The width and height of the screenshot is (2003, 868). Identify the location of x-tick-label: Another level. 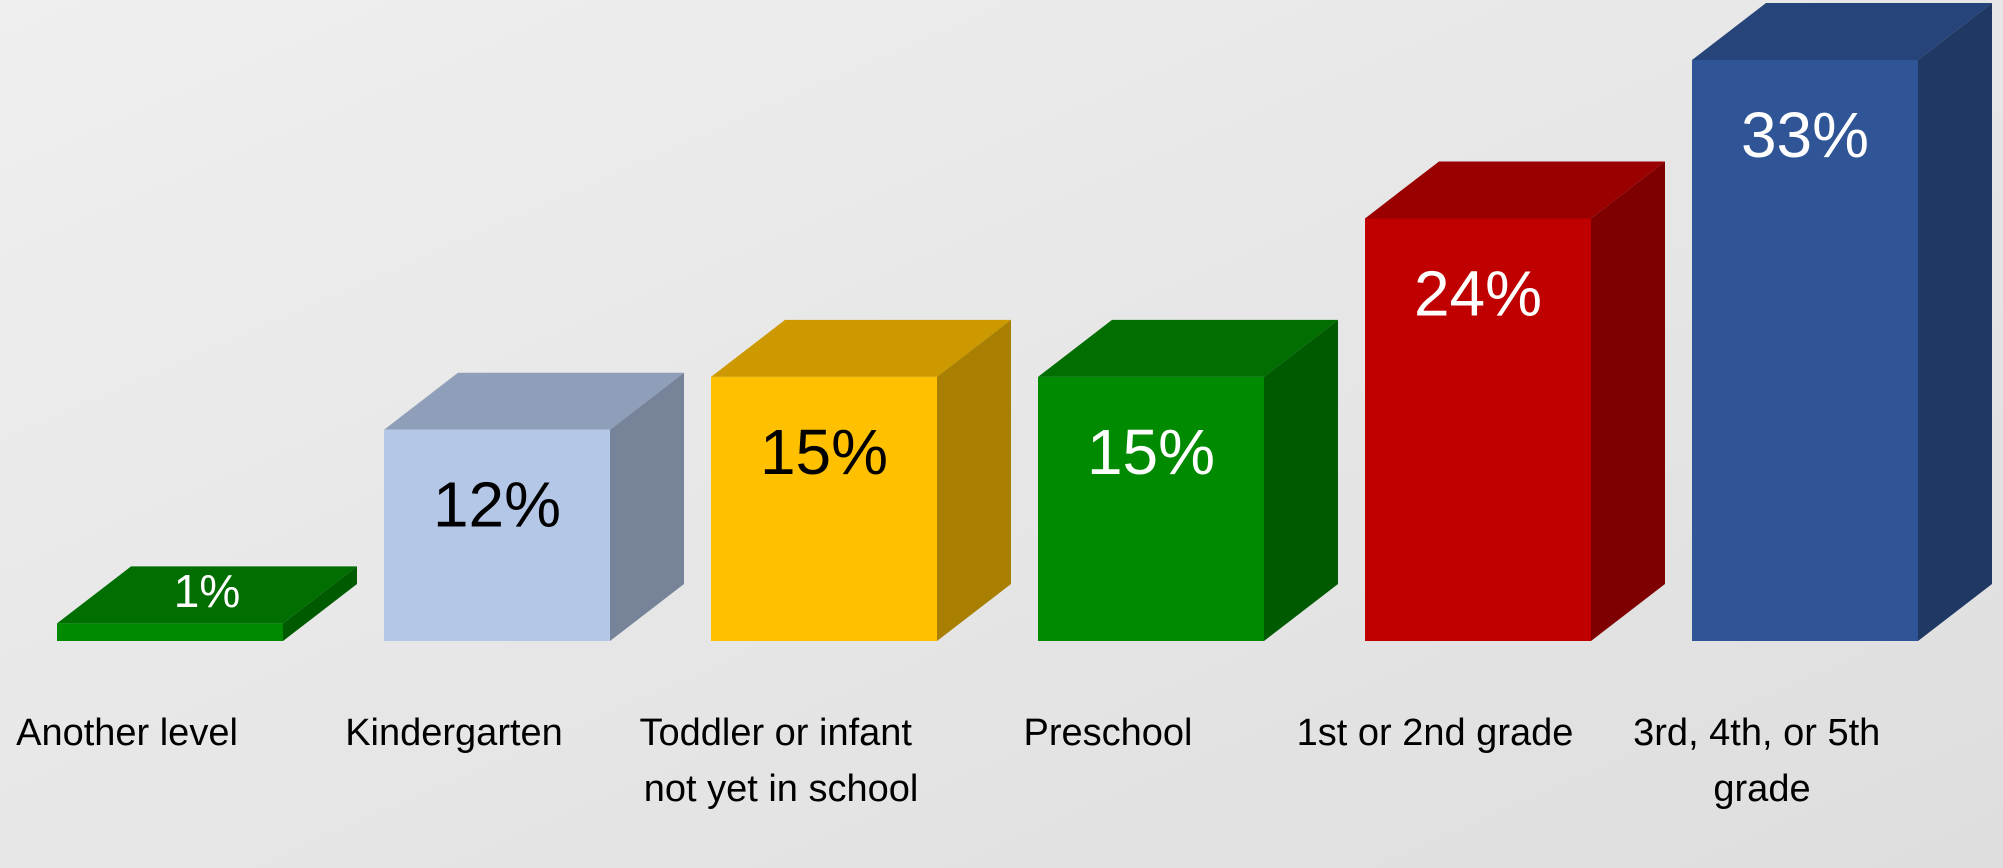
(127, 733).